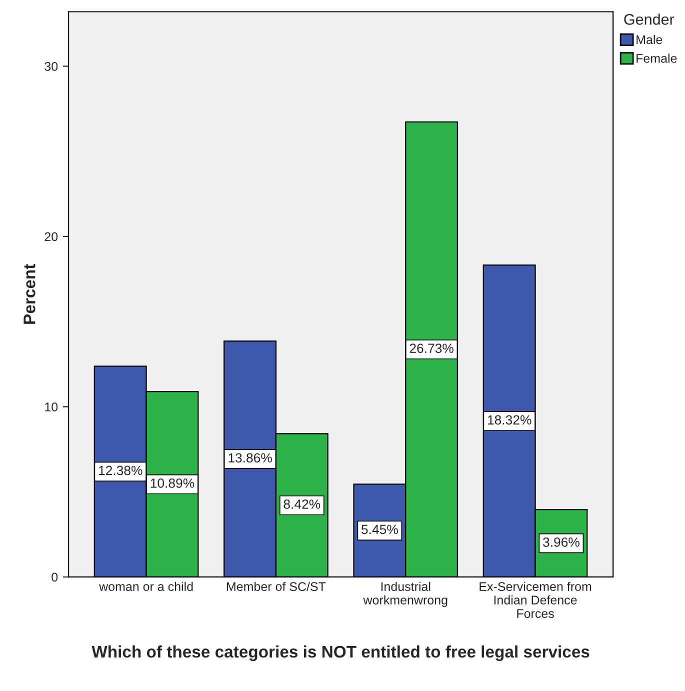  Describe the element at coordinates (561, 542) in the screenshot. I see `data-label: 3.96%` at that location.